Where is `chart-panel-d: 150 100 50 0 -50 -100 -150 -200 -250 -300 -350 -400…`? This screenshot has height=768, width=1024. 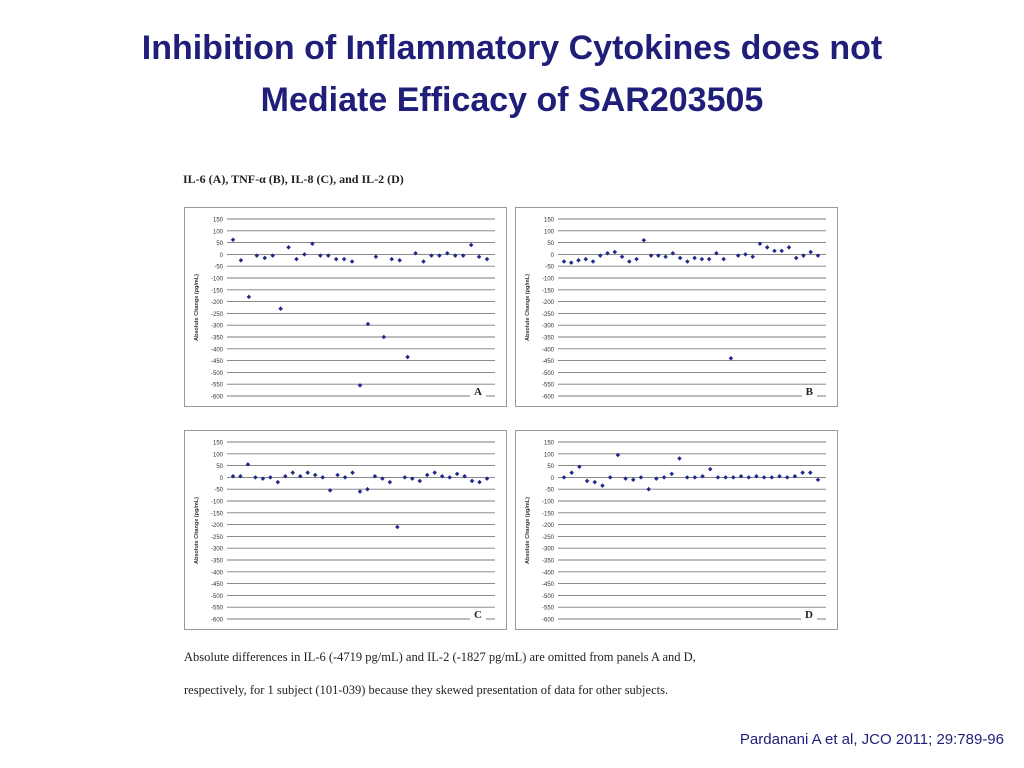
chart-panel-d: 150 100 50 0 -50 -100 -150 -200 -250 -300 -350 -400… is located at coordinates (676, 530).